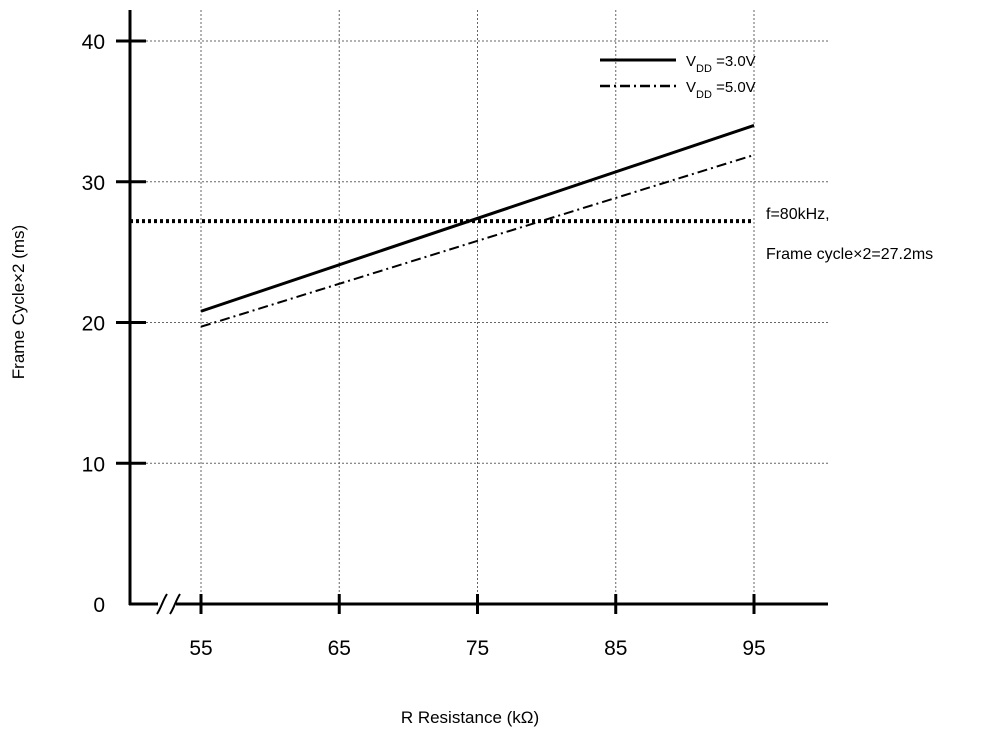 The width and height of the screenshot is (983, 732). What do you see at coordinates (678, 77) in the screenshot?
I see `legend: VDD =3.0V VDD =5.0V` at bounding box center [678, 77].